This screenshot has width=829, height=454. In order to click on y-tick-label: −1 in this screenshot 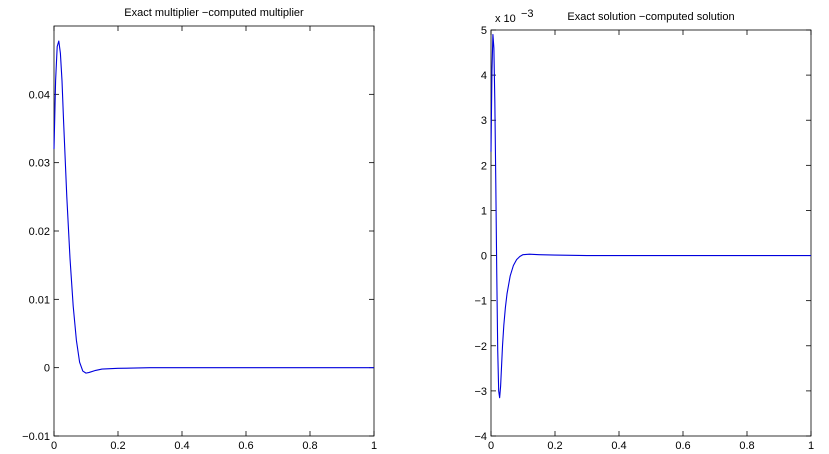, I will do `click(480, 302)`.